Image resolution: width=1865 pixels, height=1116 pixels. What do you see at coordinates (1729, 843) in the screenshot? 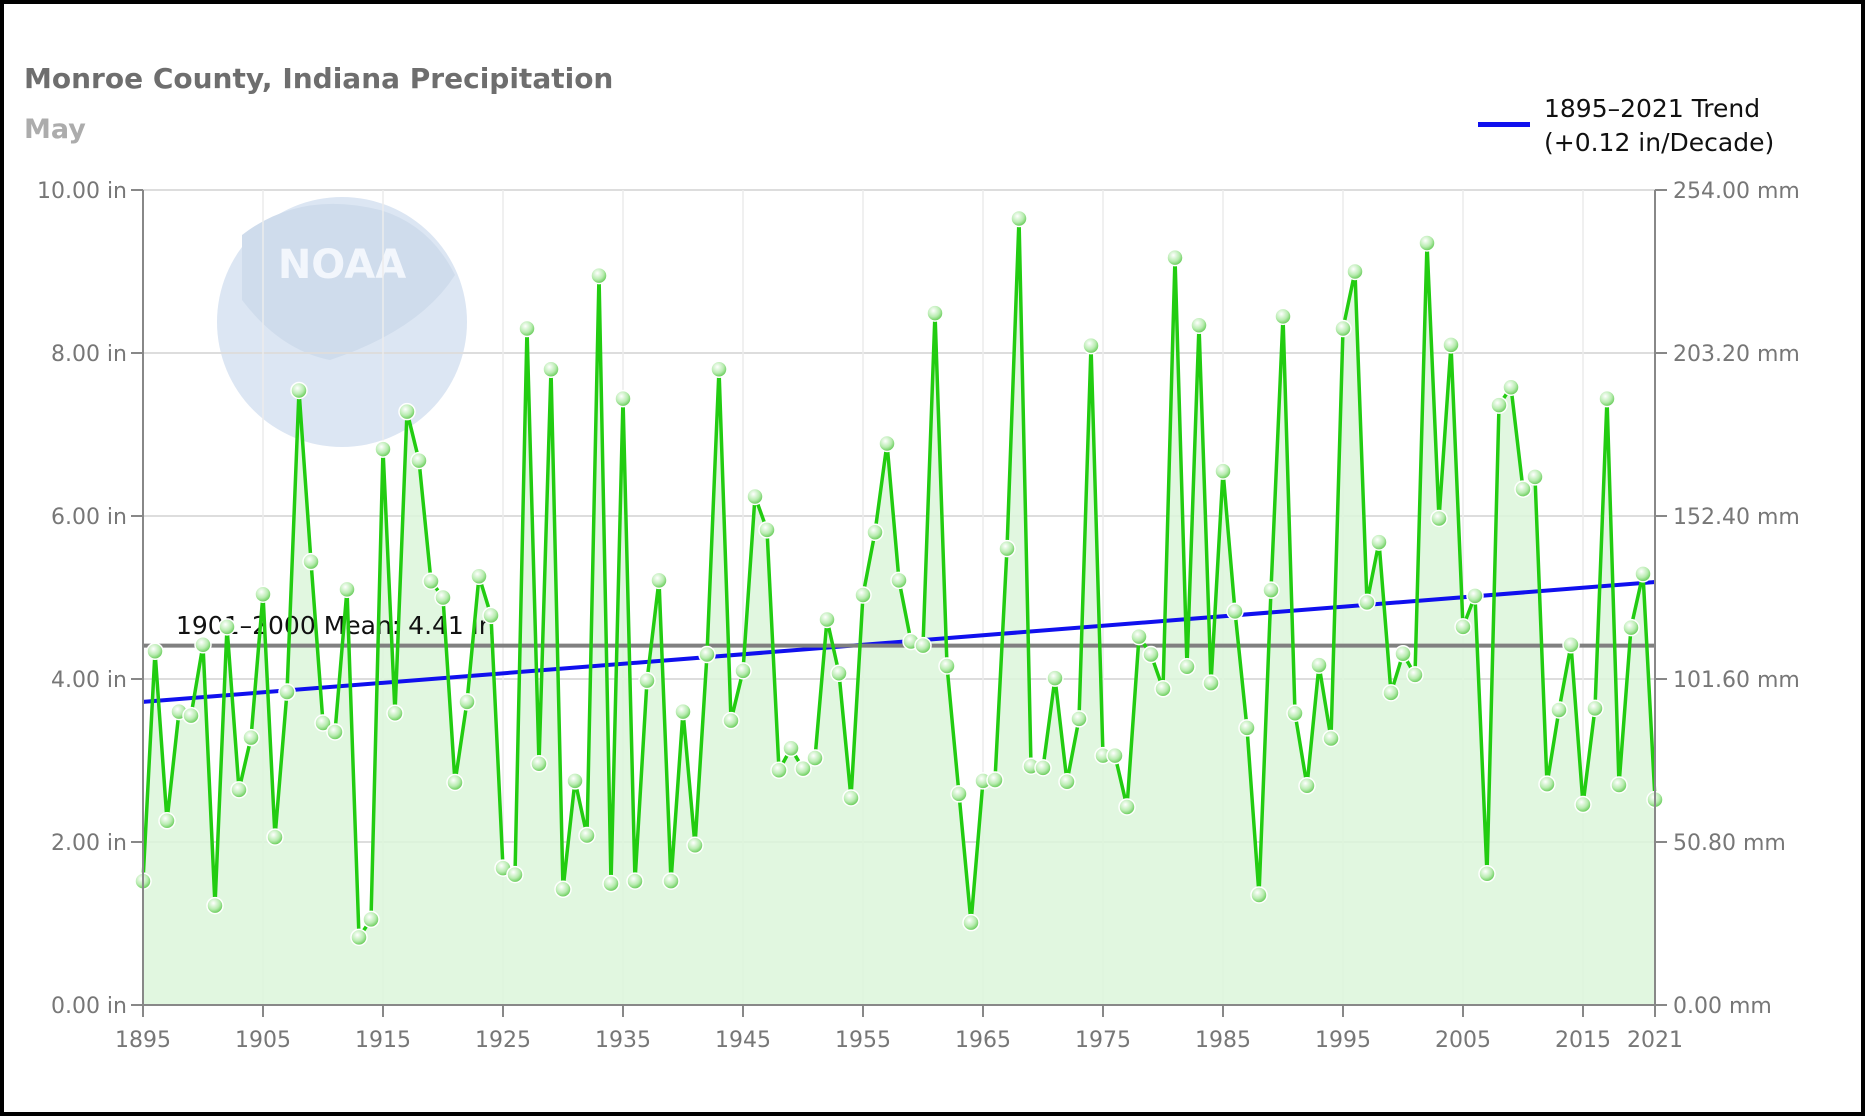
I see `y-tick-label-right: 50.80 mm` at bounding box center [1729, 843].